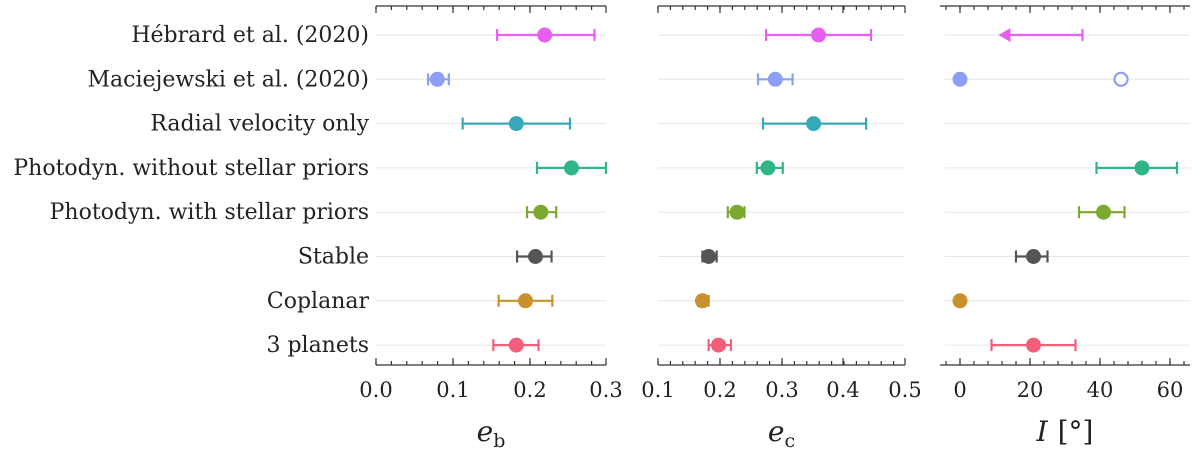  What do you see at coordinates (904, 390) in the screenshot?
I see `tick-label: 0.5` at bounding box center [904, 390].